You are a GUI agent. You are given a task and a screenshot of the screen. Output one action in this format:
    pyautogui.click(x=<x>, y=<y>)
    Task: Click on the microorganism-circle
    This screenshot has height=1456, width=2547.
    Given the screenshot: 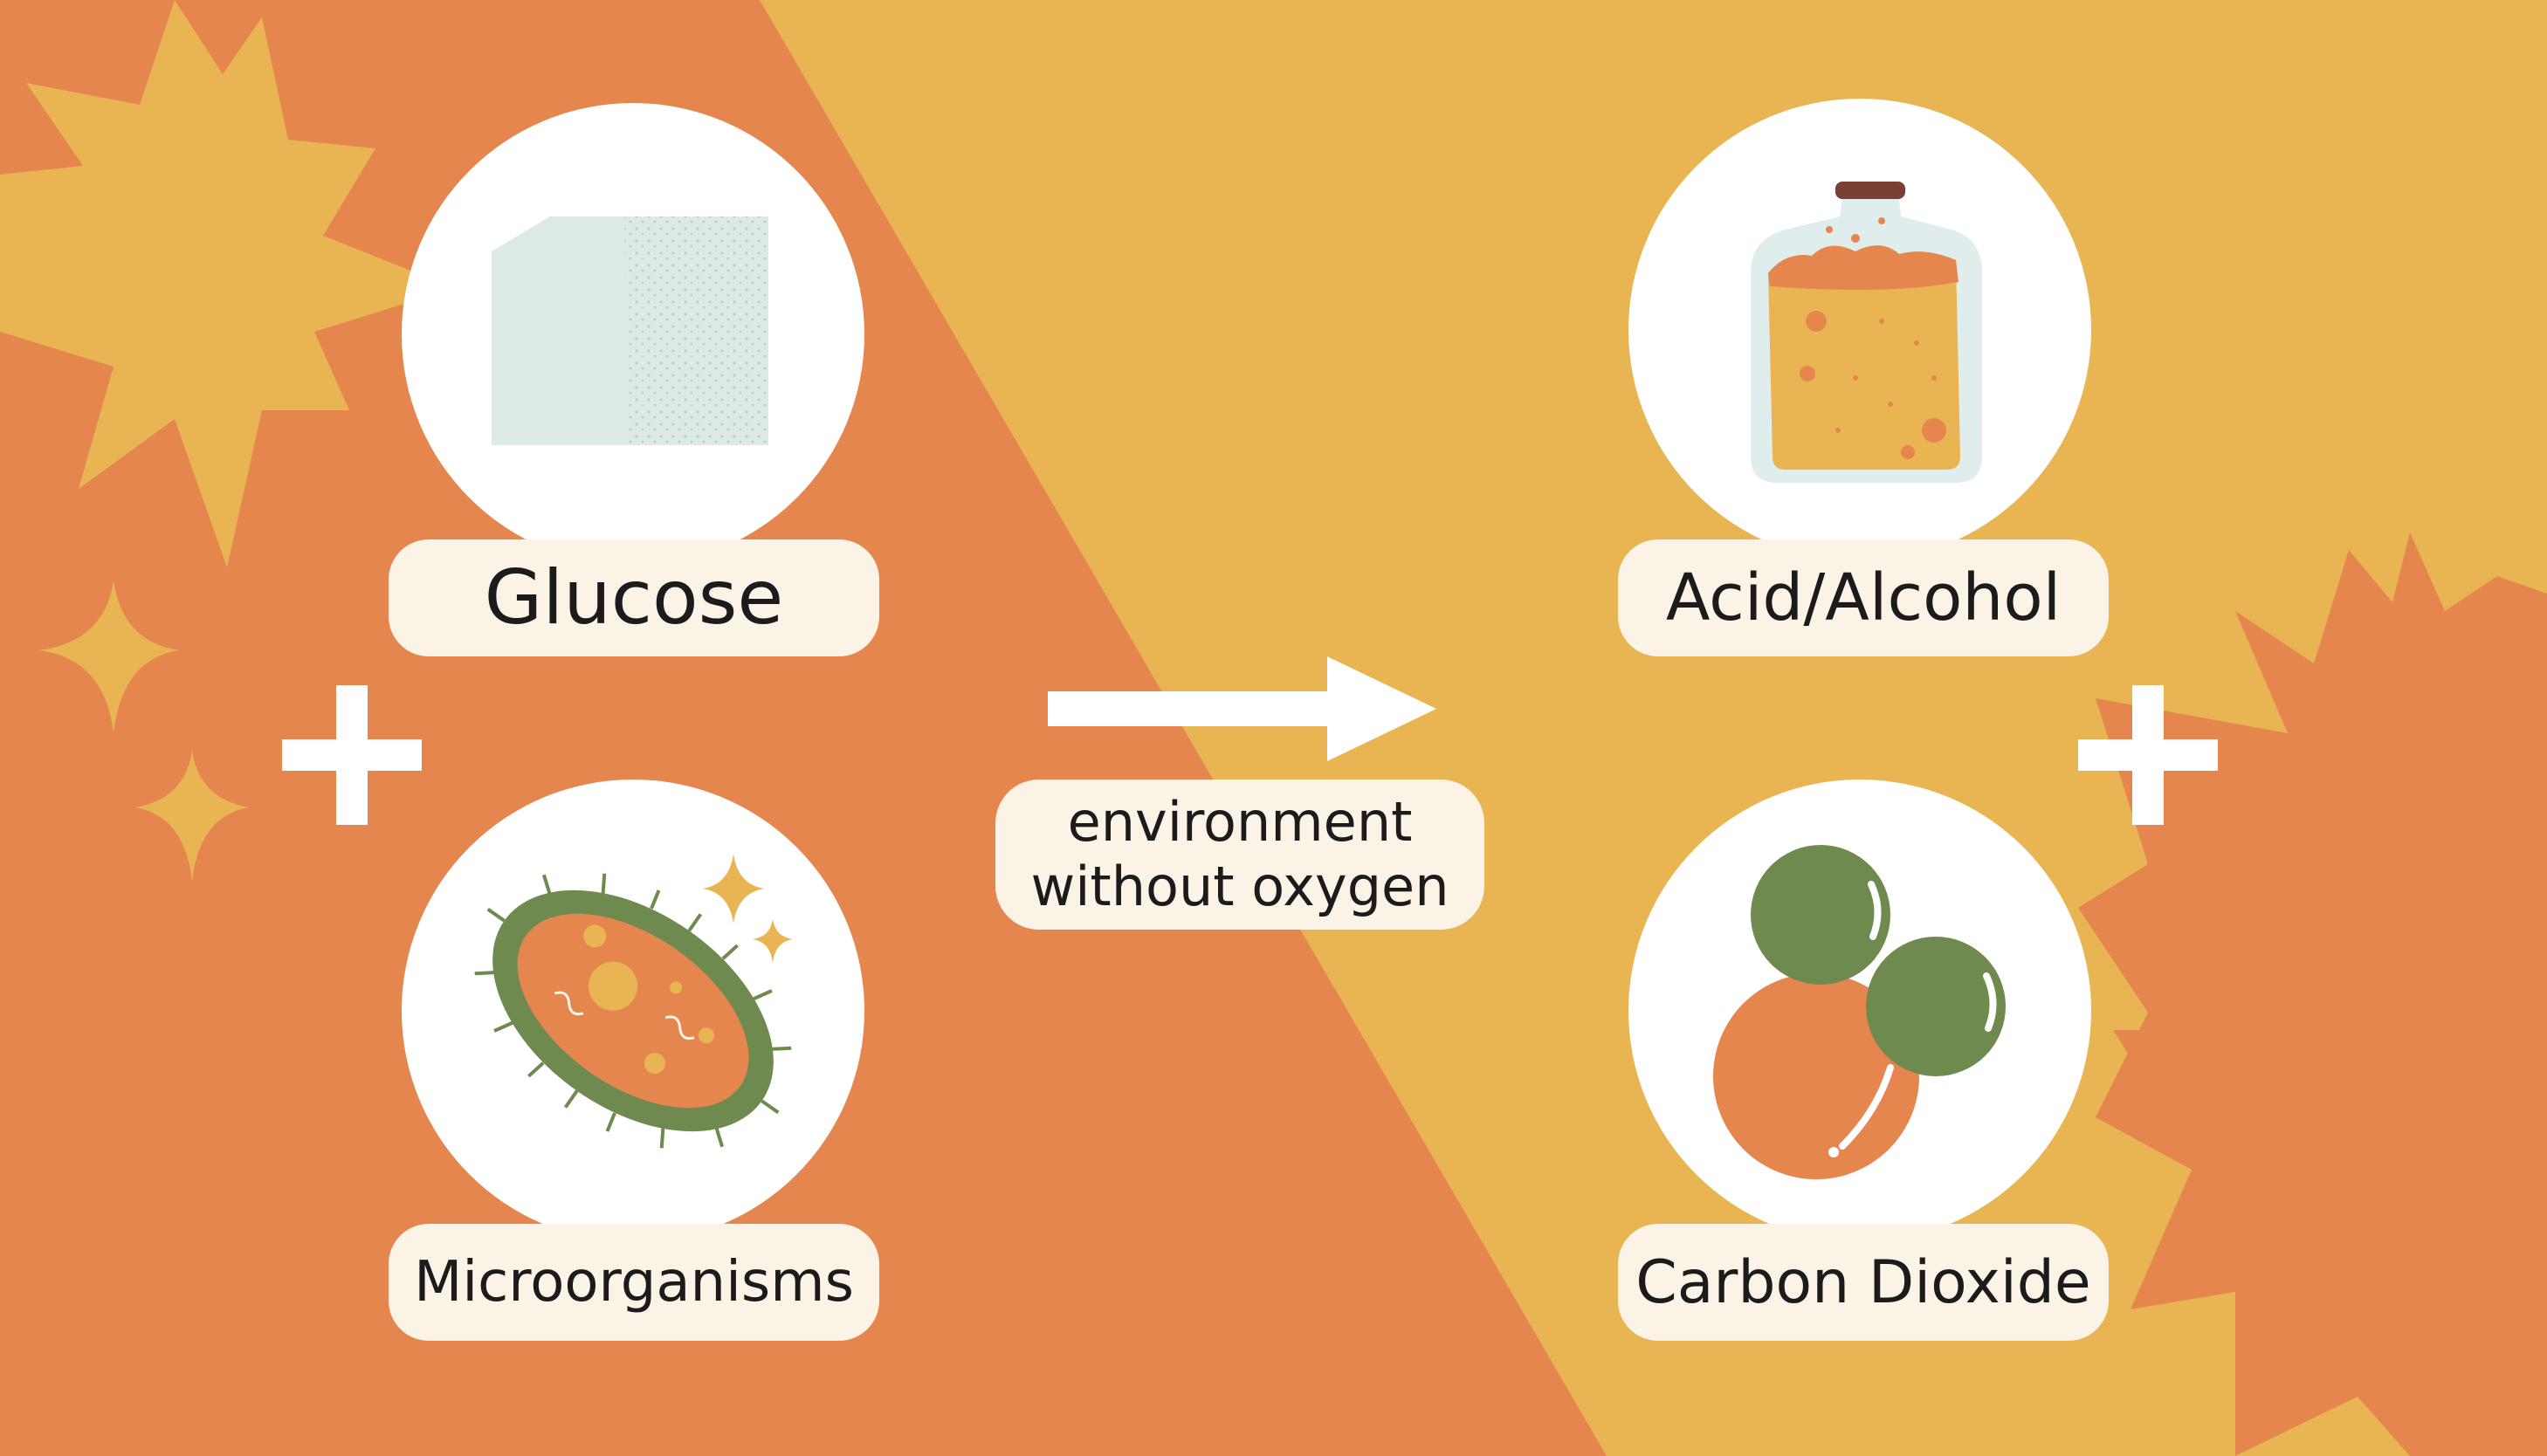 What is the action you would take?
    pyautogui.click(x=633, y=1011)
    